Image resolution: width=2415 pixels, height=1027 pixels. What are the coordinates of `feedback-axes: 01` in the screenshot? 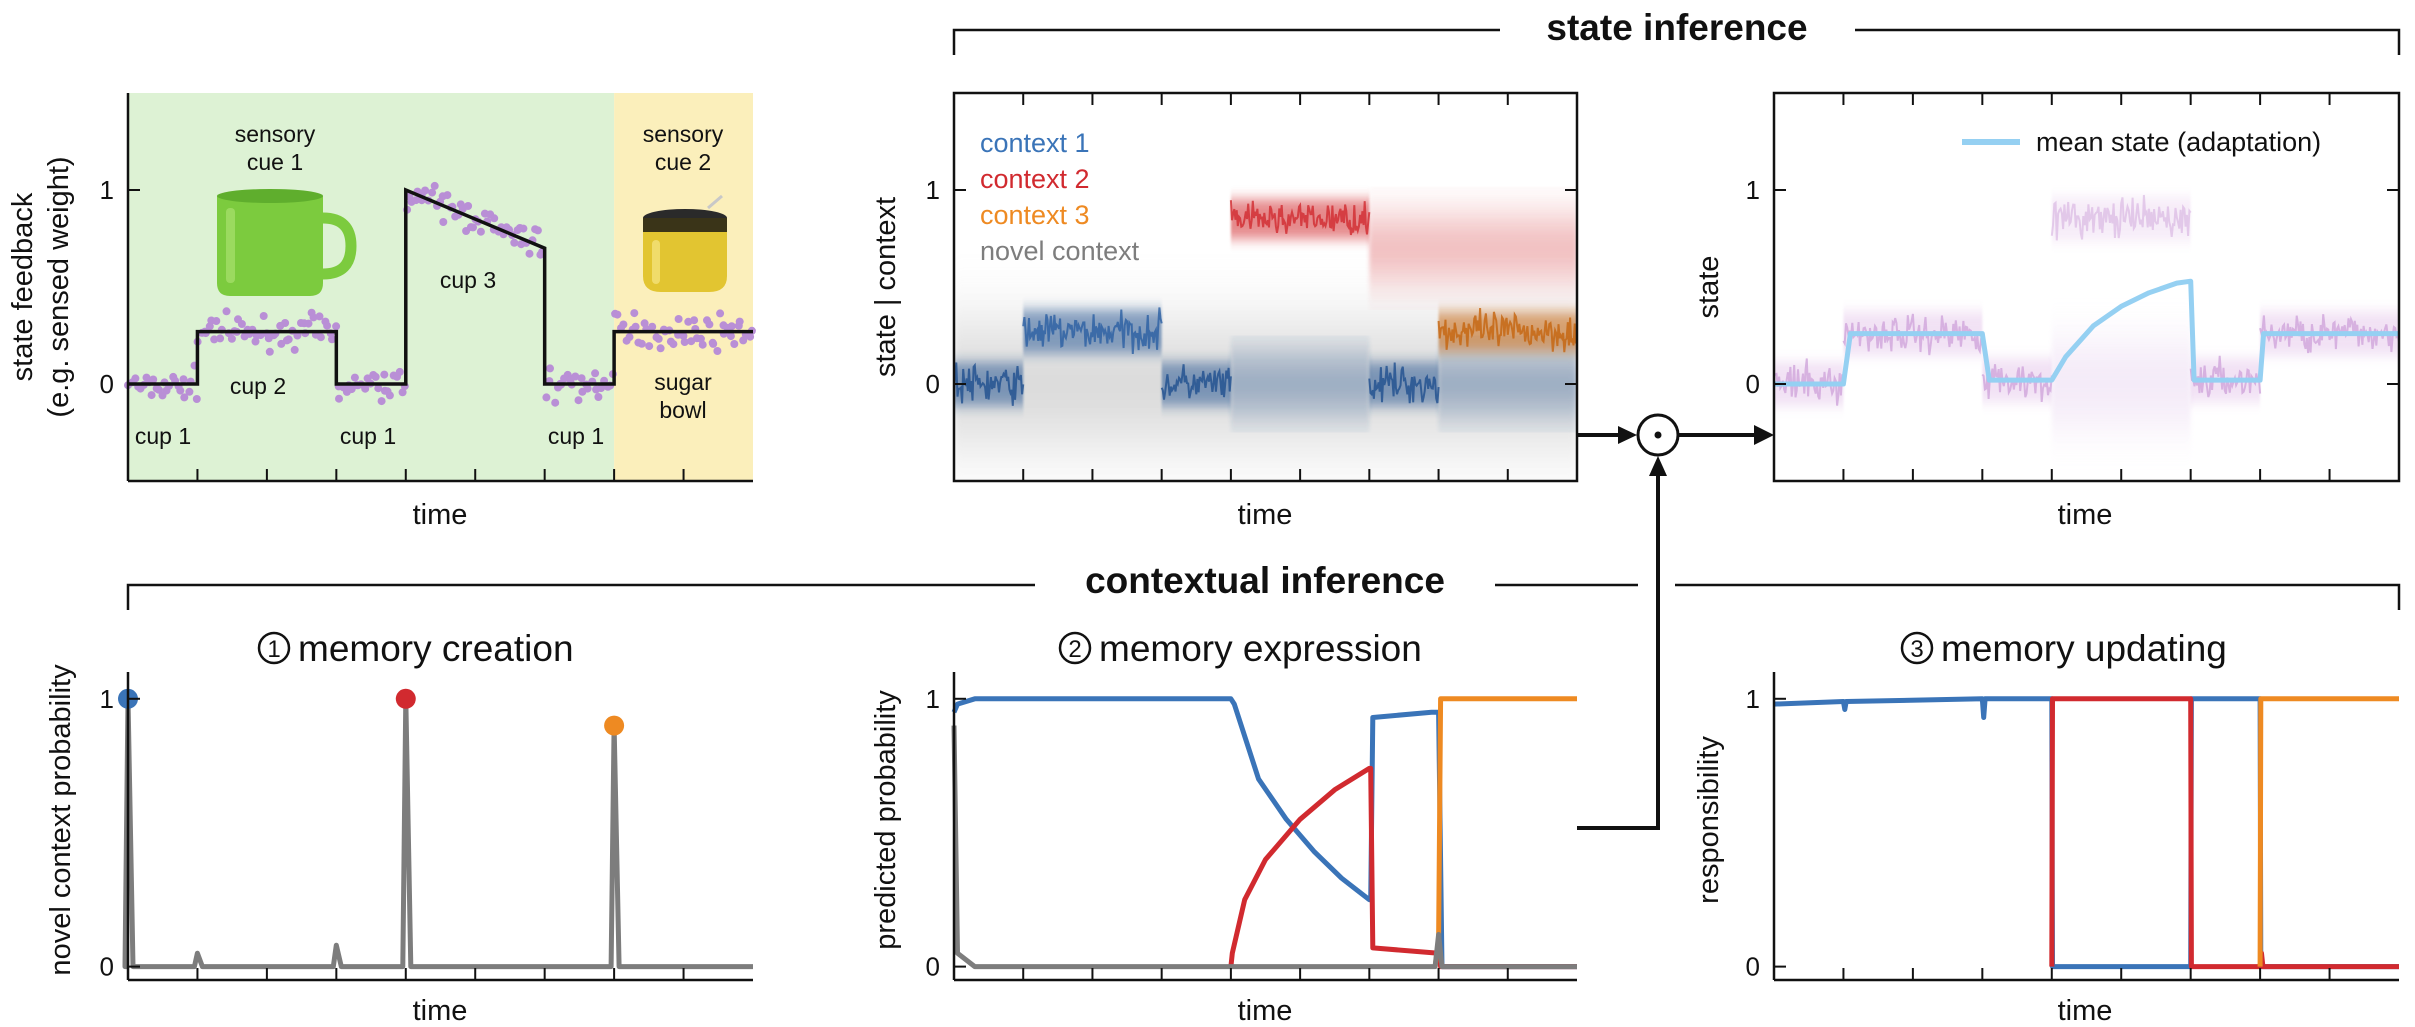 It's located at (426, 288).